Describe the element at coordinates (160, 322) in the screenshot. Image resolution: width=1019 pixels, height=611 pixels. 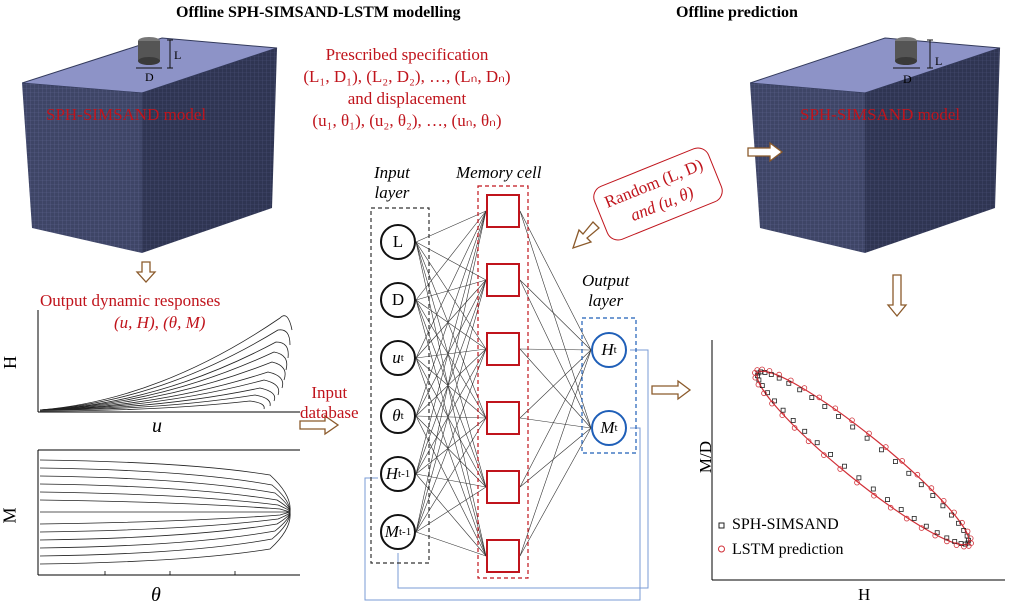
I see `responses-line-2: (u, H), (θ, M)` at that location.